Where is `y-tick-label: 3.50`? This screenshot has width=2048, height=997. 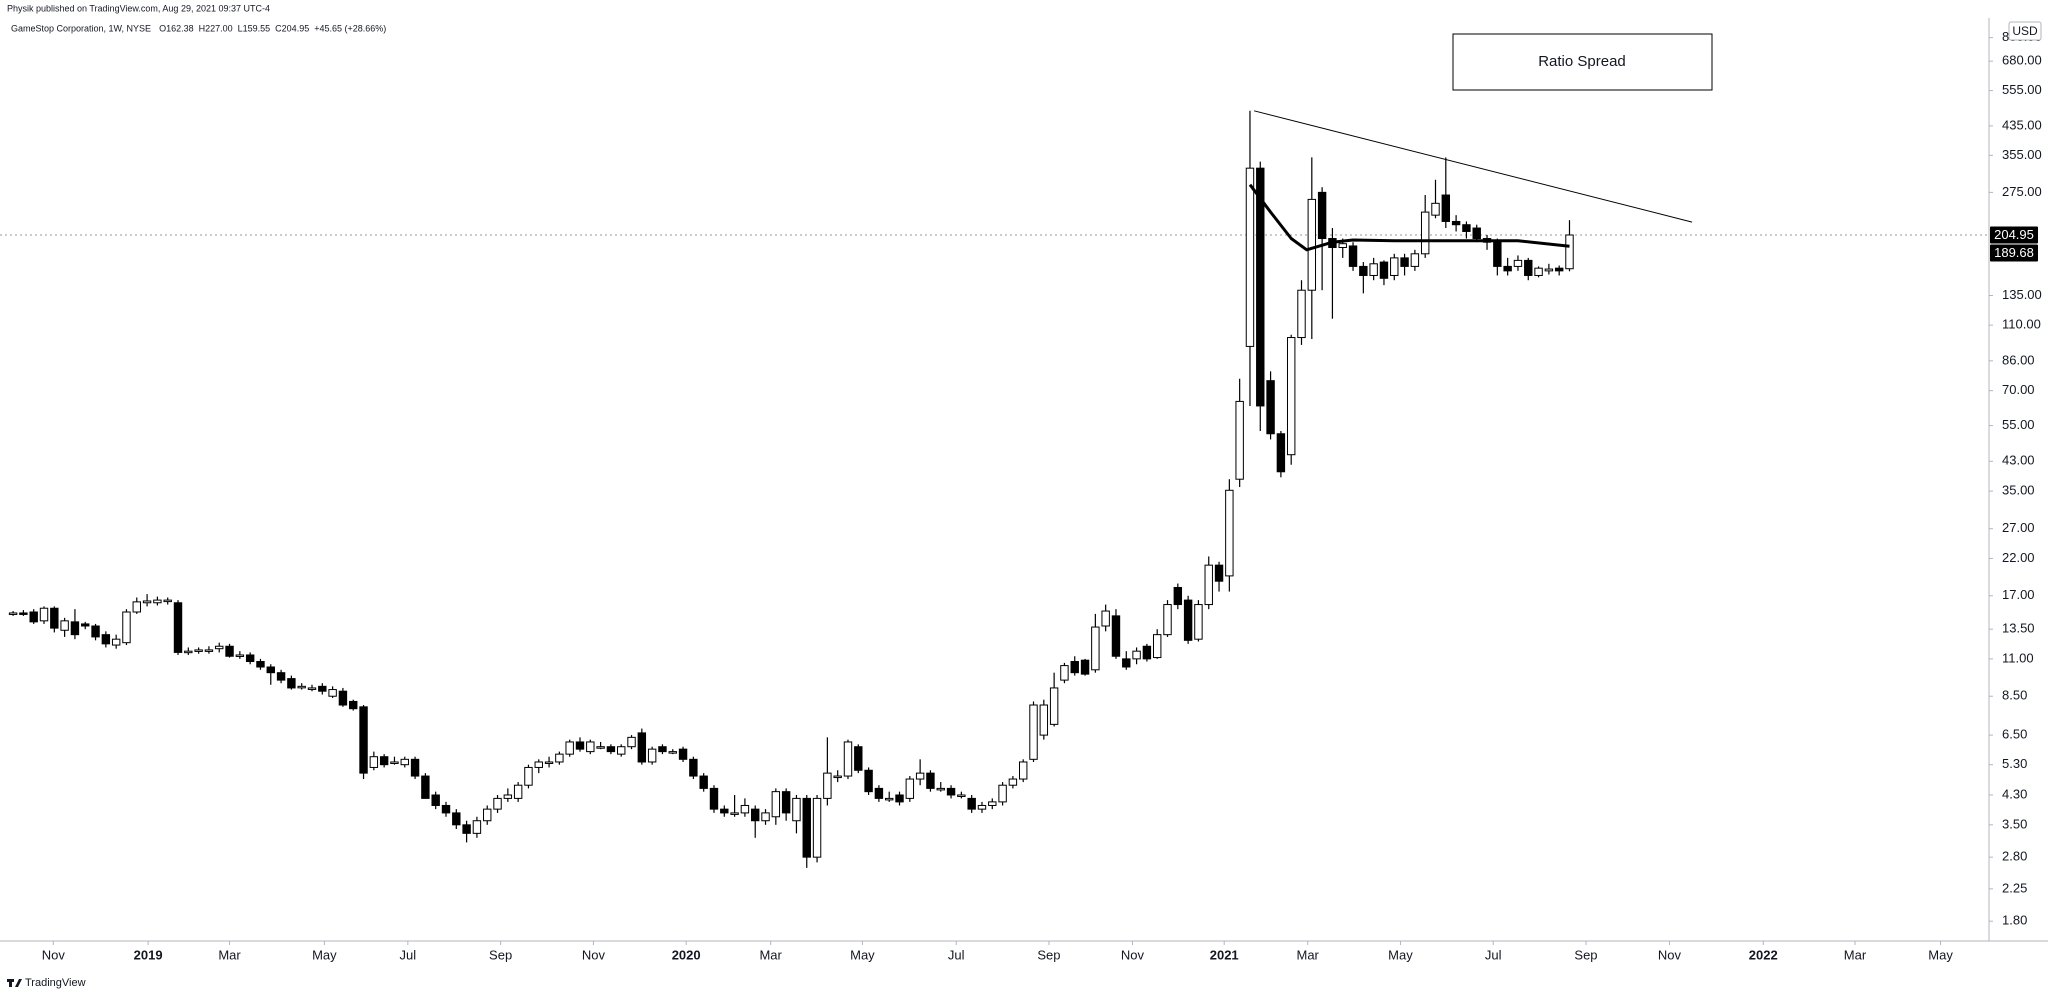 y-tick-label: 3.50 is located at coordinates (2014, 823).